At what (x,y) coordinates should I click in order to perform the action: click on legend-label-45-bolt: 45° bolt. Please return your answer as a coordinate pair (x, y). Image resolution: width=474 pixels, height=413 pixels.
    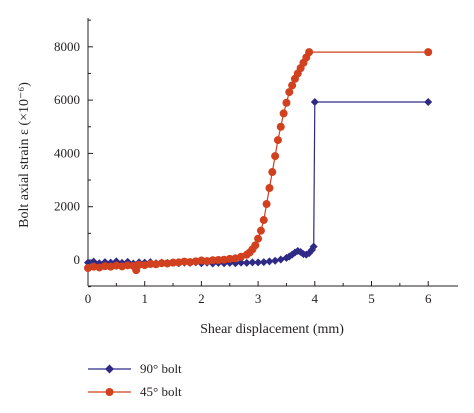
    Looking at the image, I should click on (161, 391).